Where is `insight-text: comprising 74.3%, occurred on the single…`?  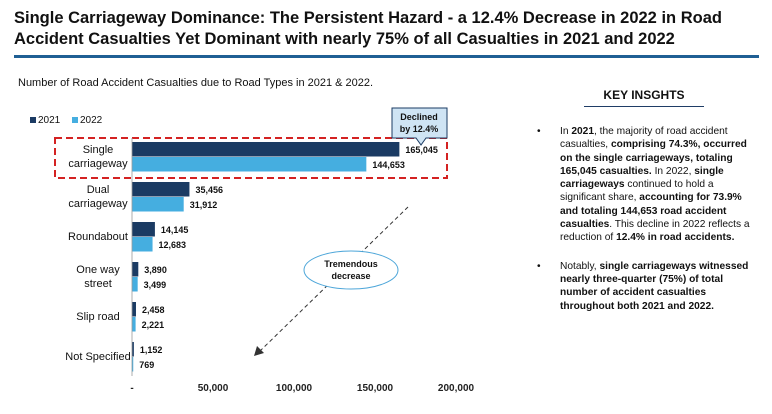
insight-text: comprising 74.3%, occurred on the single… is located at coordinates (653, 158).